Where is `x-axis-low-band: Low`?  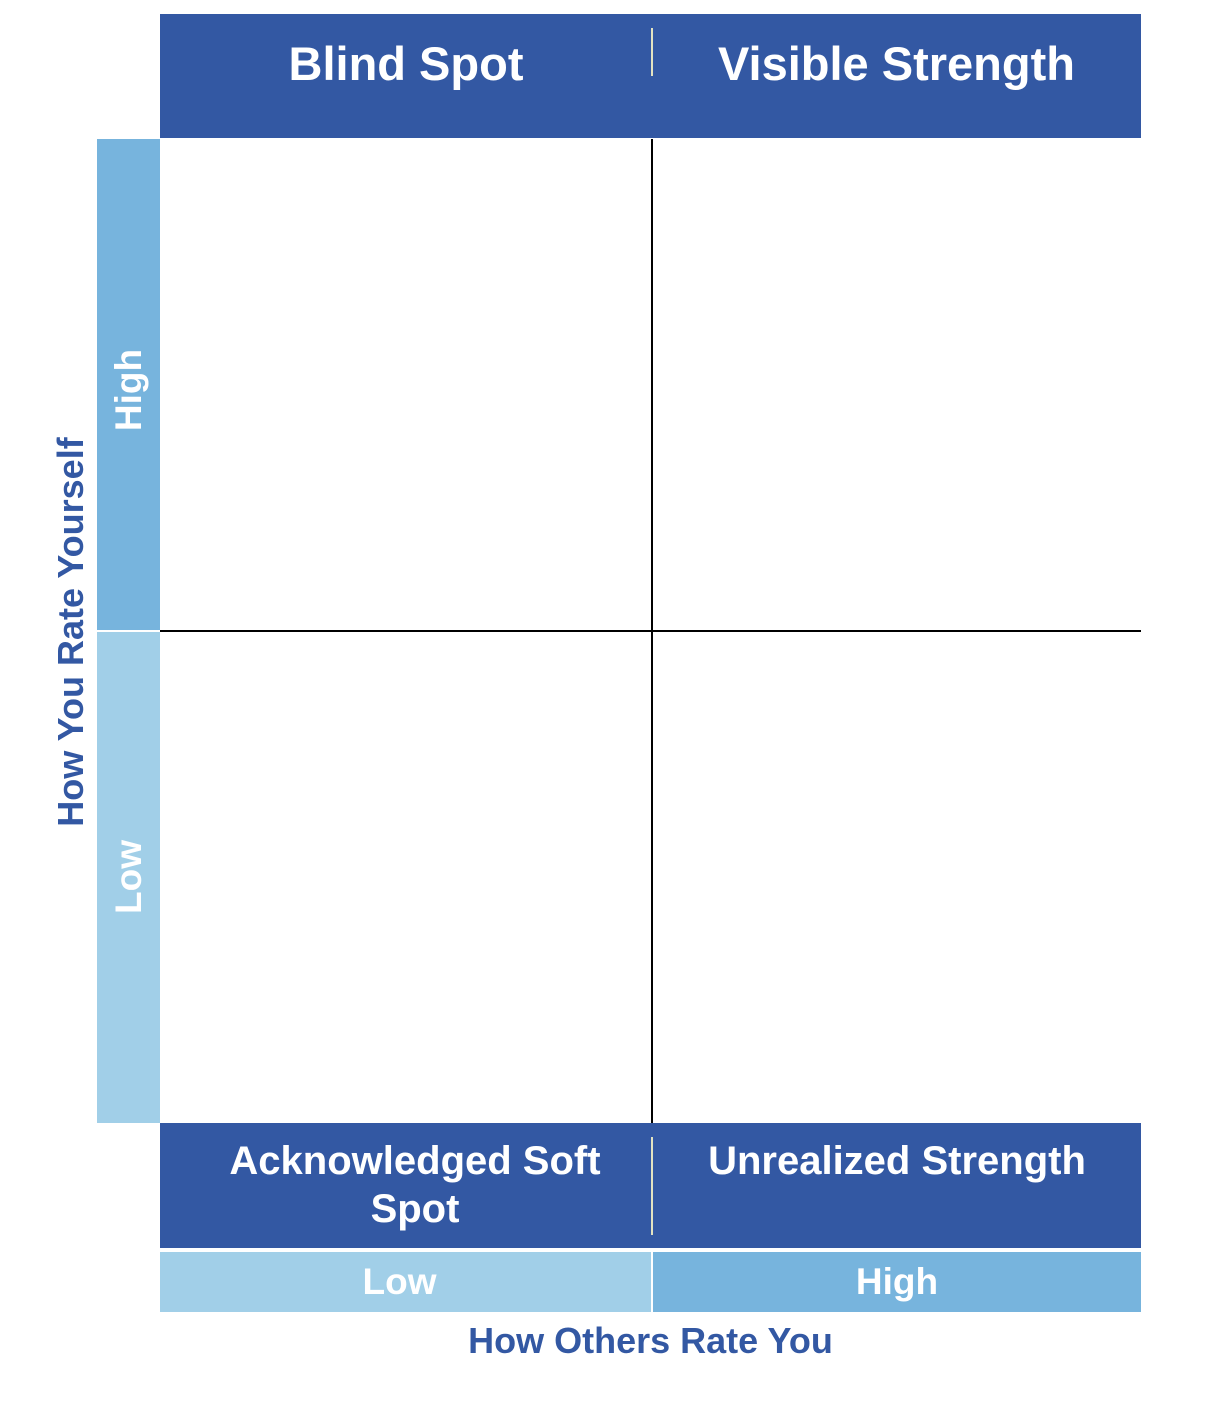
x-axis-low-band: Low is located at coordinates (405, 1282).